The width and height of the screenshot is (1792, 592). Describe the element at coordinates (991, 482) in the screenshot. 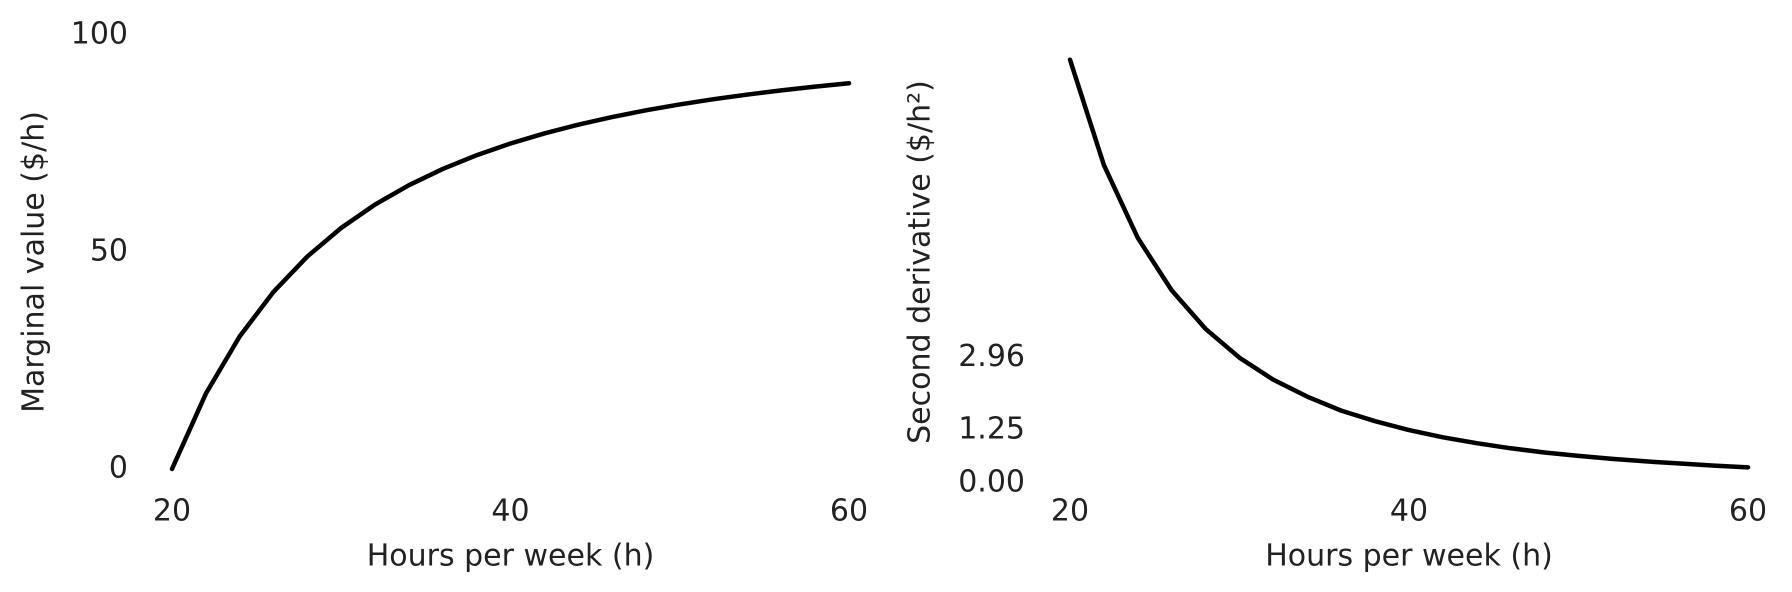

I see `y-tick-label: 0.00` at that location.